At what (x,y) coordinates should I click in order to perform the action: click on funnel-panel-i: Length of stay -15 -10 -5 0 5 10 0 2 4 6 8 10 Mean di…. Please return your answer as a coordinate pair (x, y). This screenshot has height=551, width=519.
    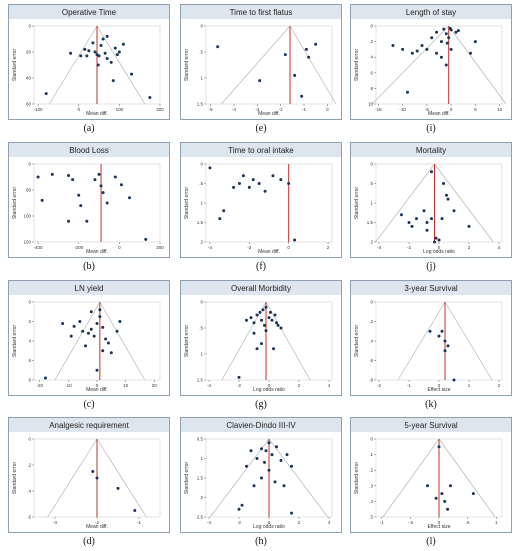
    Looking at the image, I should click on (431, 71).